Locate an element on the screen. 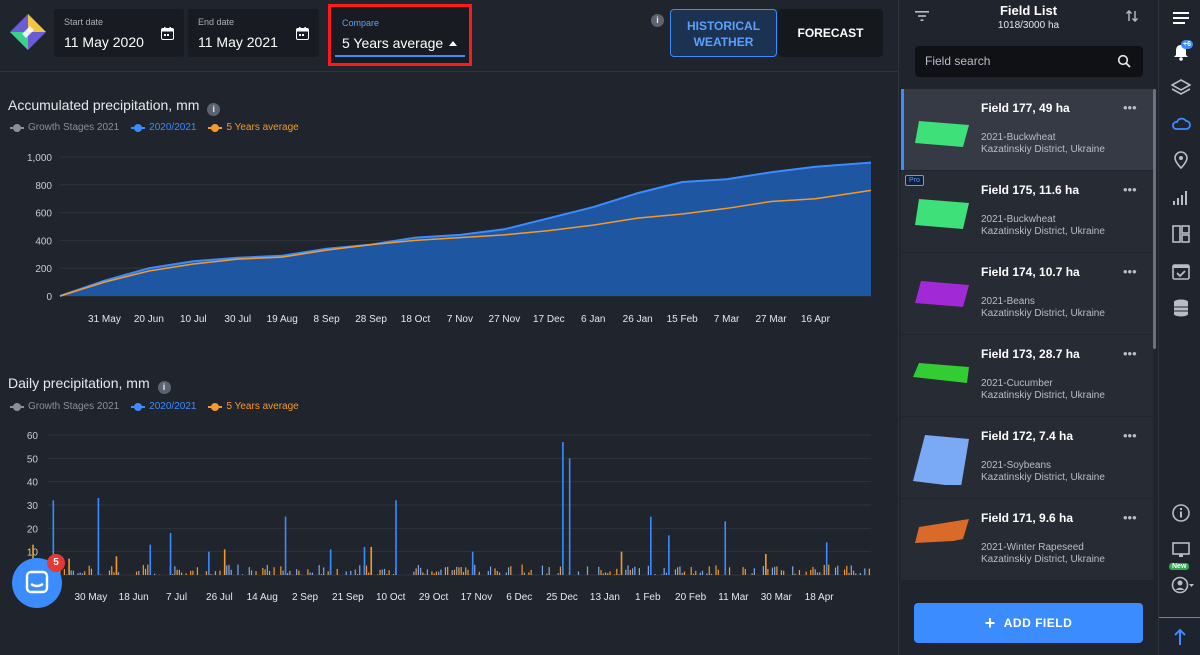  end-date-field: End date 11 May 2021 is located at coordinates (253, 33).